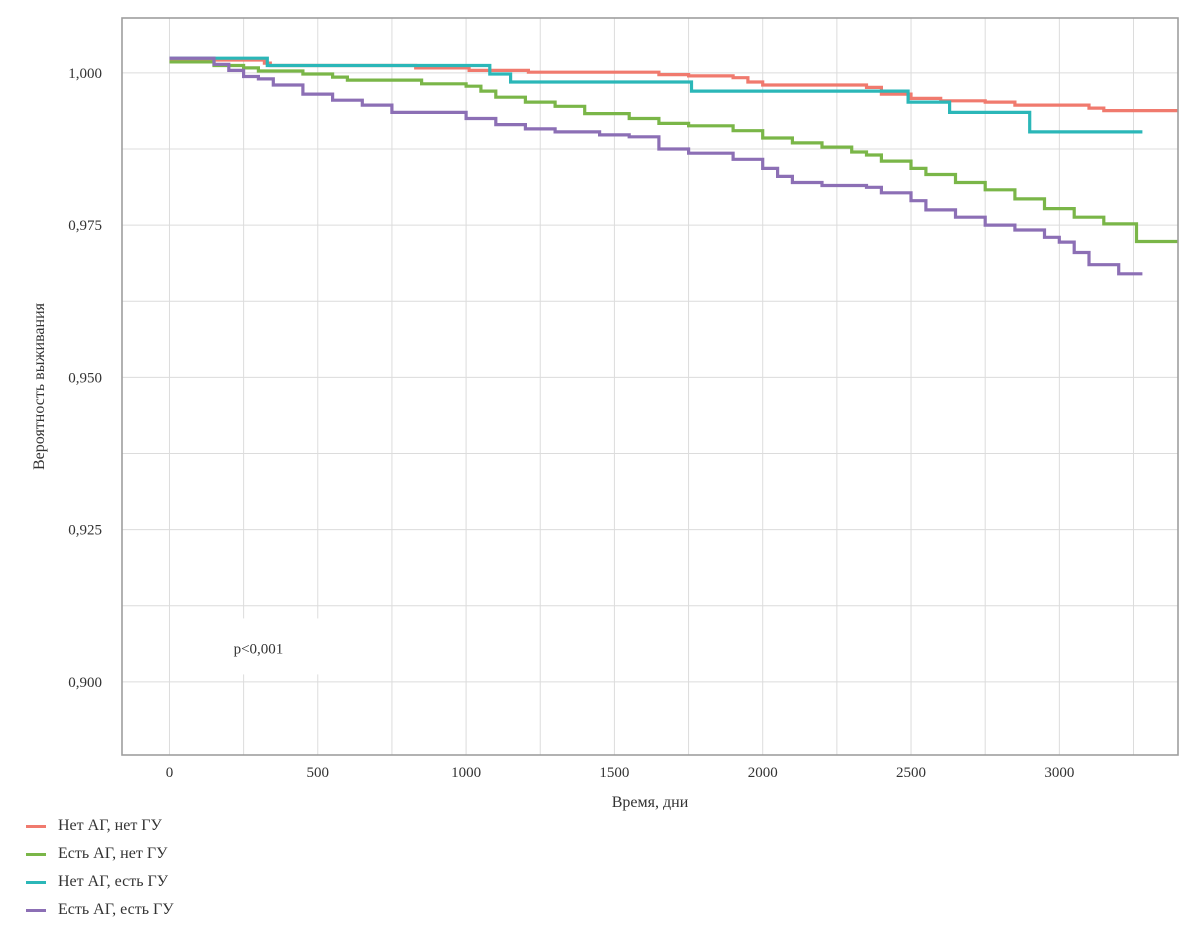  Describe the element at coordinates (110, 825) in the screenshot. I see `legend-label: Нет АГ, нет ГУ` at that location.